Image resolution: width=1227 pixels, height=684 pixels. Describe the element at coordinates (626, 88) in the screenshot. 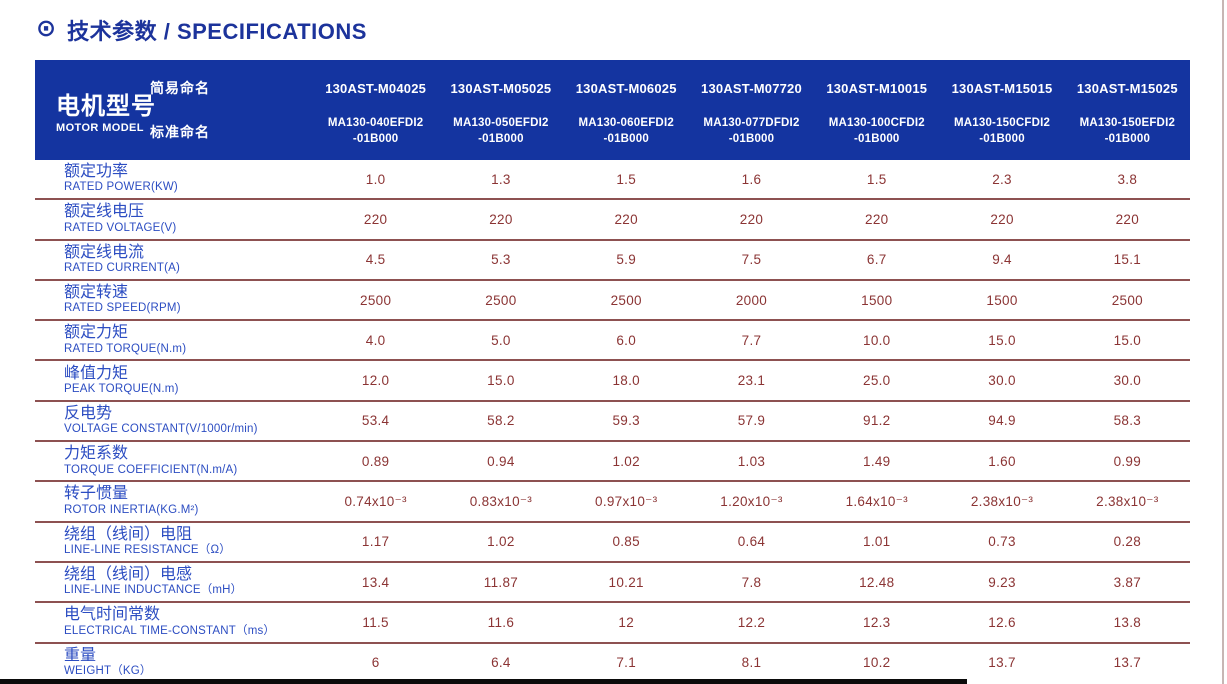

I see `column-simple-name: 130AST-M06025` at that location.